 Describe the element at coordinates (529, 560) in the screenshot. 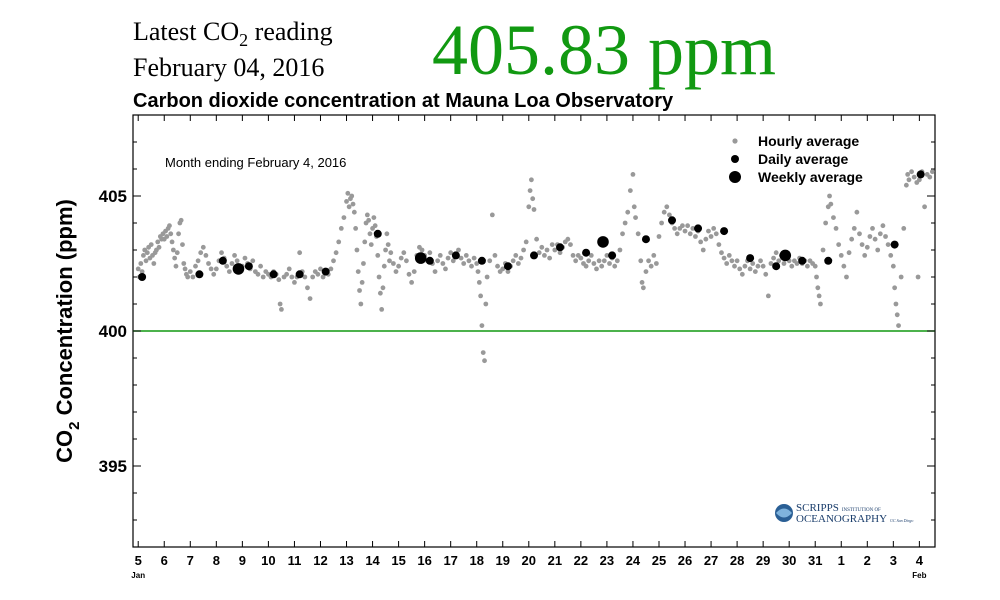

I see `x-tick-label: 20` at that location.